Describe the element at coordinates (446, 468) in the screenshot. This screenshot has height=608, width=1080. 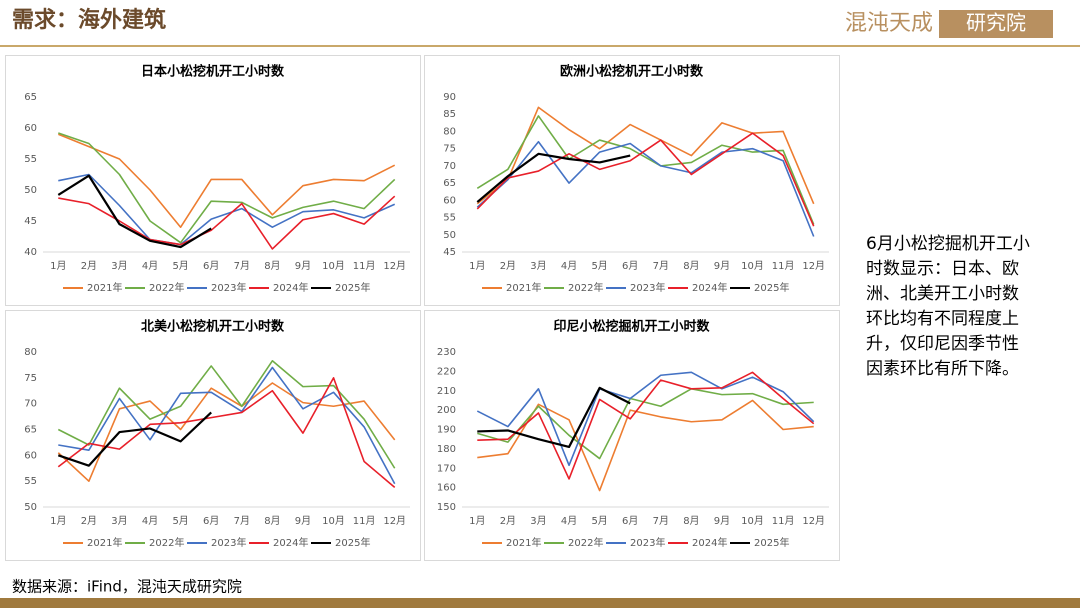
I see `y-tick-label: 170` at that location.